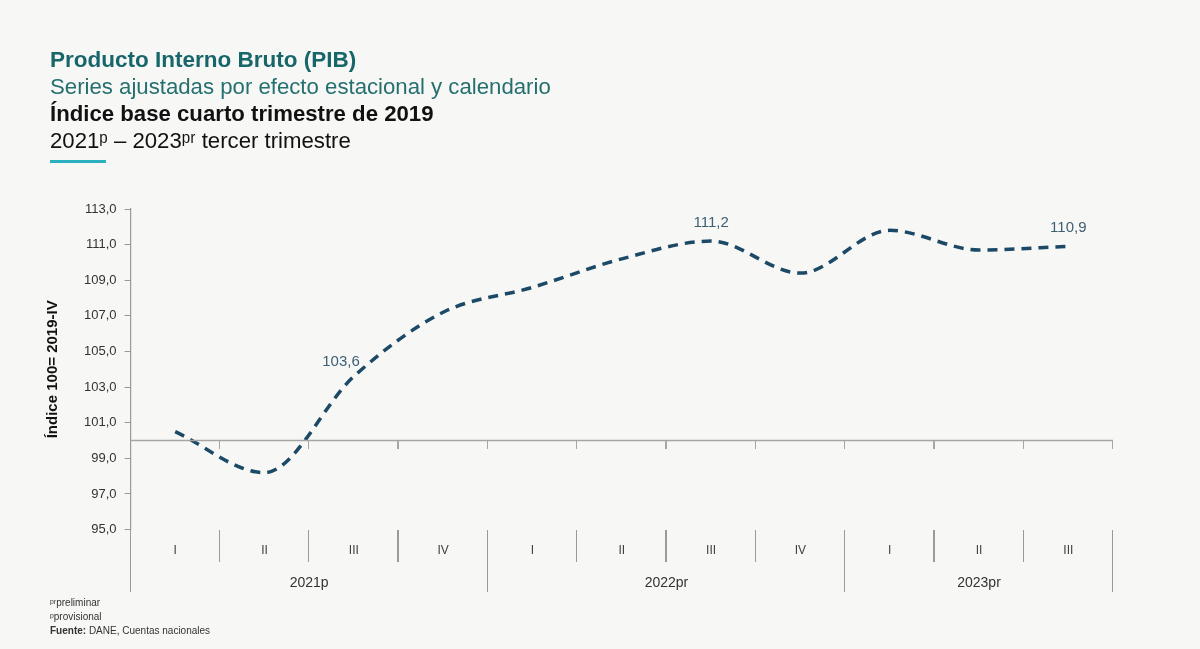 The image size is (1200, 649). What do you see at coordinates (52, 369) in the screenshot?
I see `y-axis-title: Índice 100= 2019-IV` at bounding box center [52, 369].